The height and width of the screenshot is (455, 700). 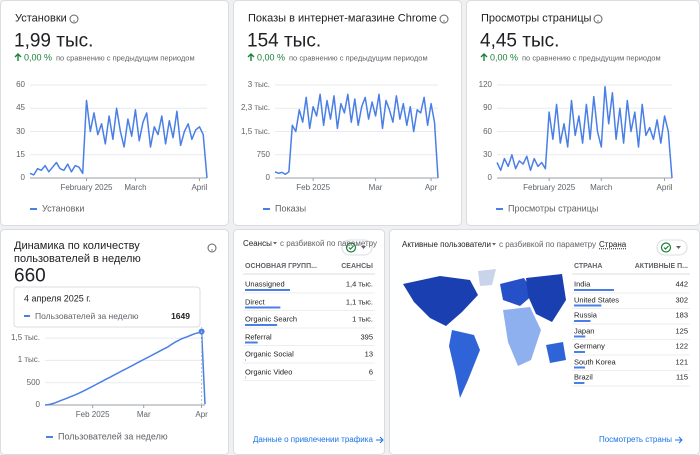 I want to click on card-link: Данные о привлечении трафика, so click(x=313, y=440).